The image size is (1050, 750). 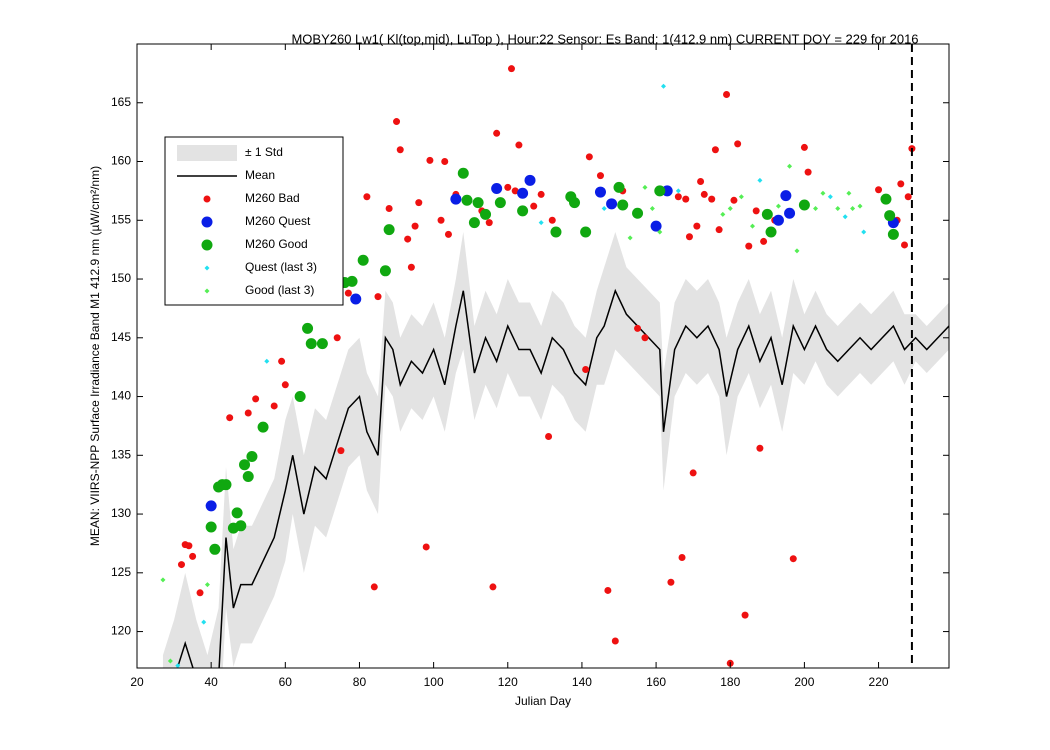 What do you see at coordinates (264, 152) in the screenshot?
I see `legend-label: ± 1 Std` at bounding box center [264, 152].